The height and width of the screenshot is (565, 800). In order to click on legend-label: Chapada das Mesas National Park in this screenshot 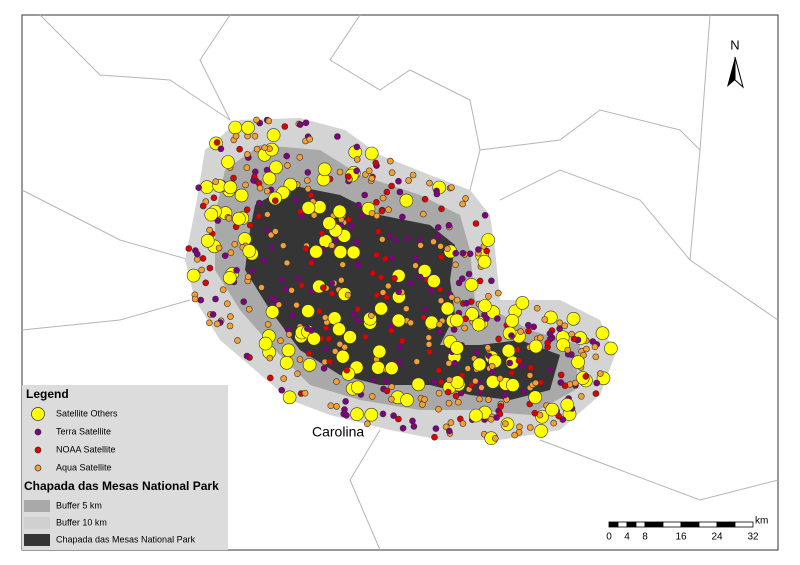, I will do `click(126, 539)`.